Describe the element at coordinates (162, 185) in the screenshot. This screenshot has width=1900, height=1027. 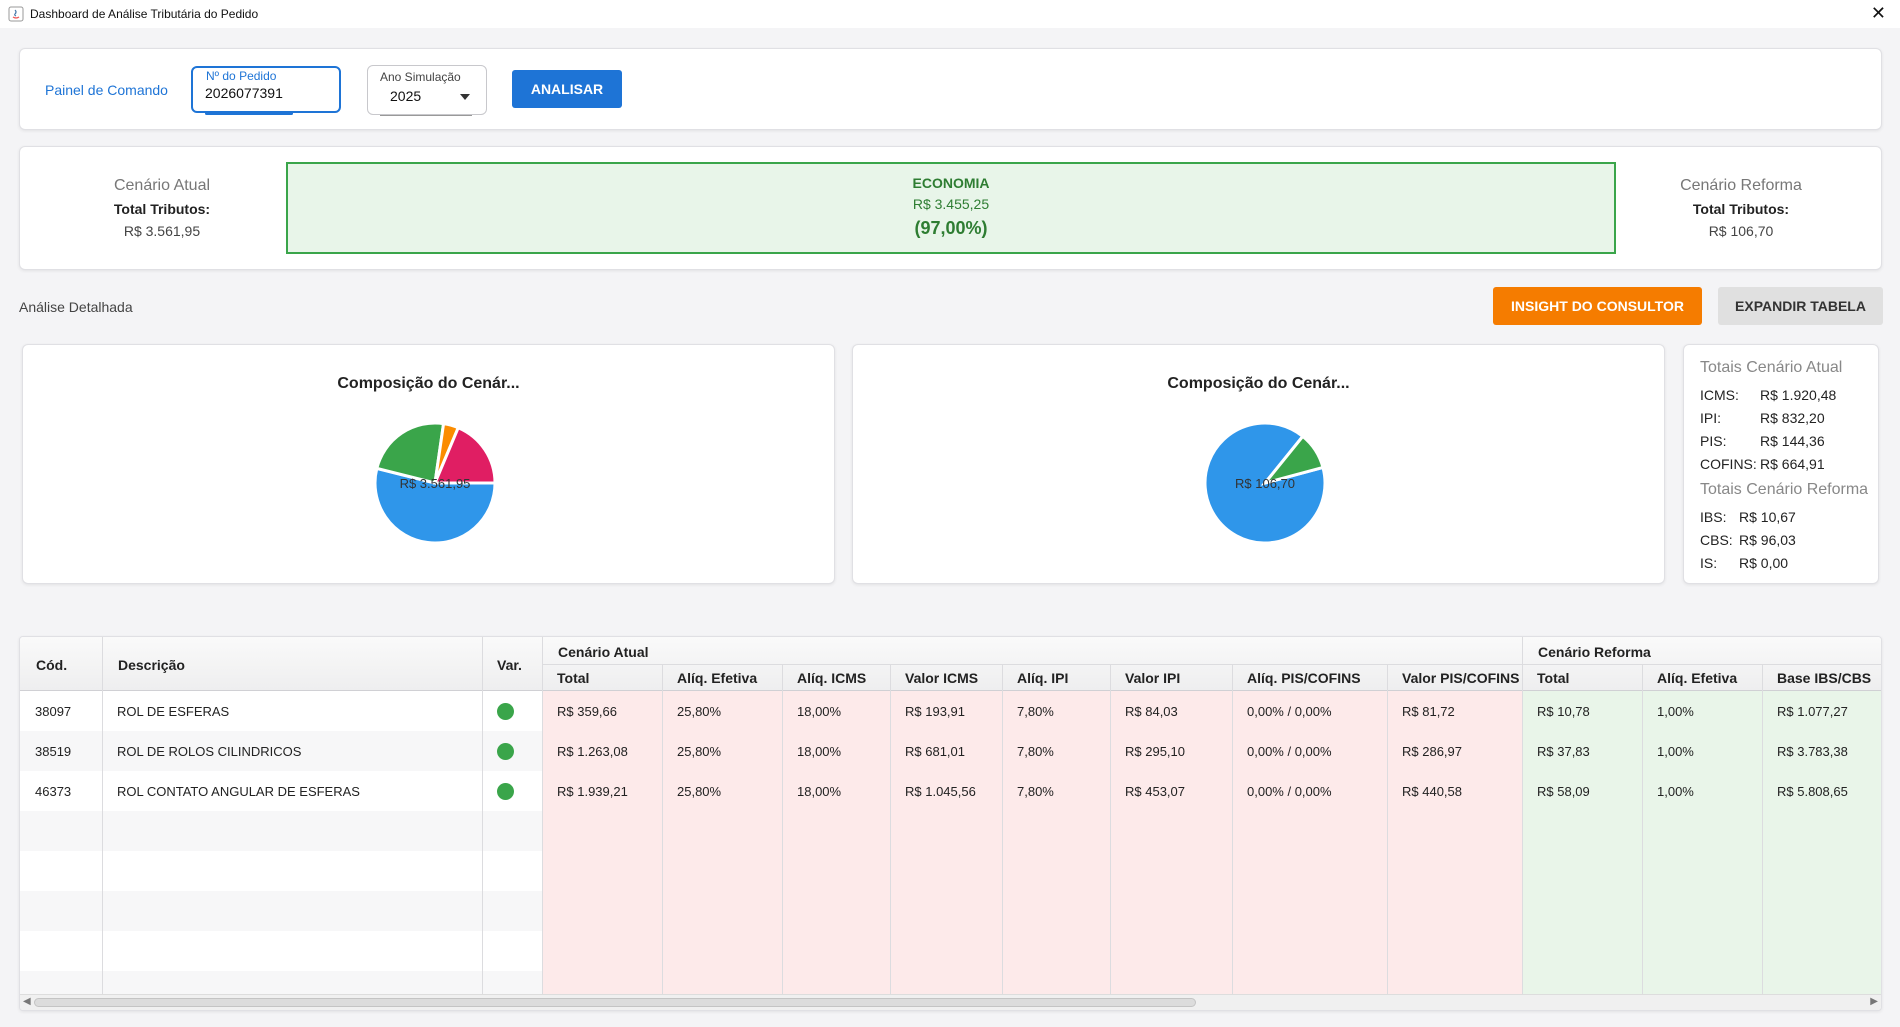
I see `current-scenario-title: Cenário Atual` at that location.